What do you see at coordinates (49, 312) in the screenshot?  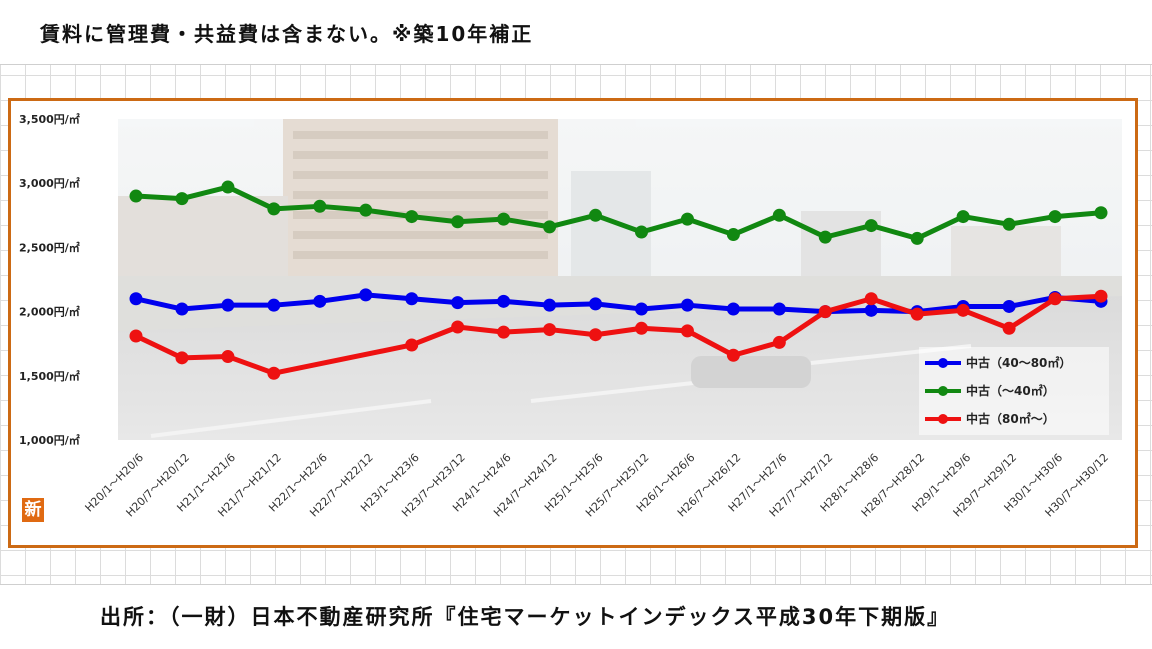 I see `y-tick-label: 2,000円/㎡` at bounding box center [49, 312].